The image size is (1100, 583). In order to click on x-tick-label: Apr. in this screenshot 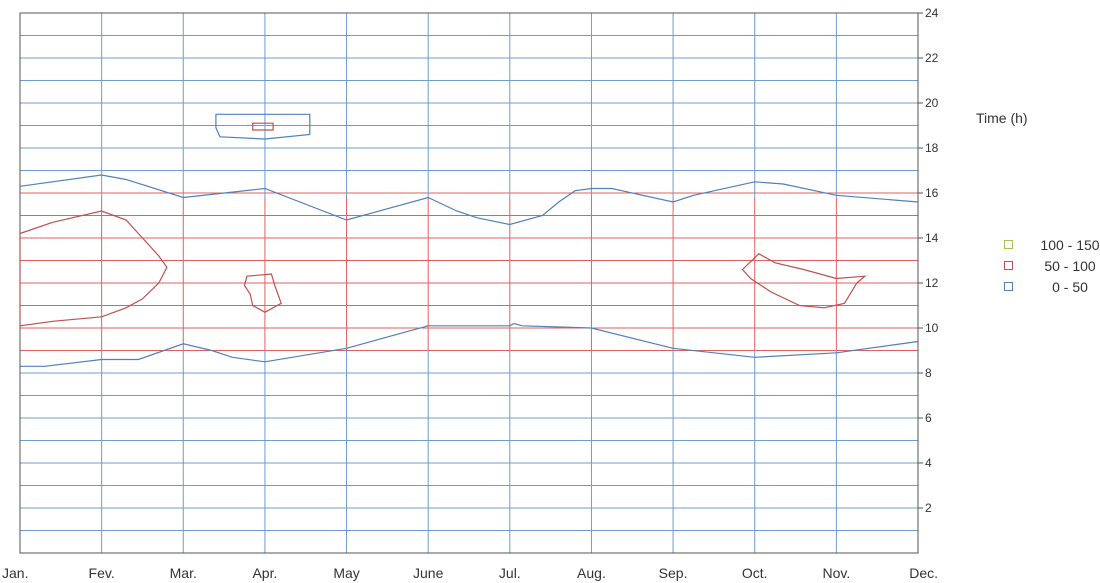, I will do `click(264, 573)`.